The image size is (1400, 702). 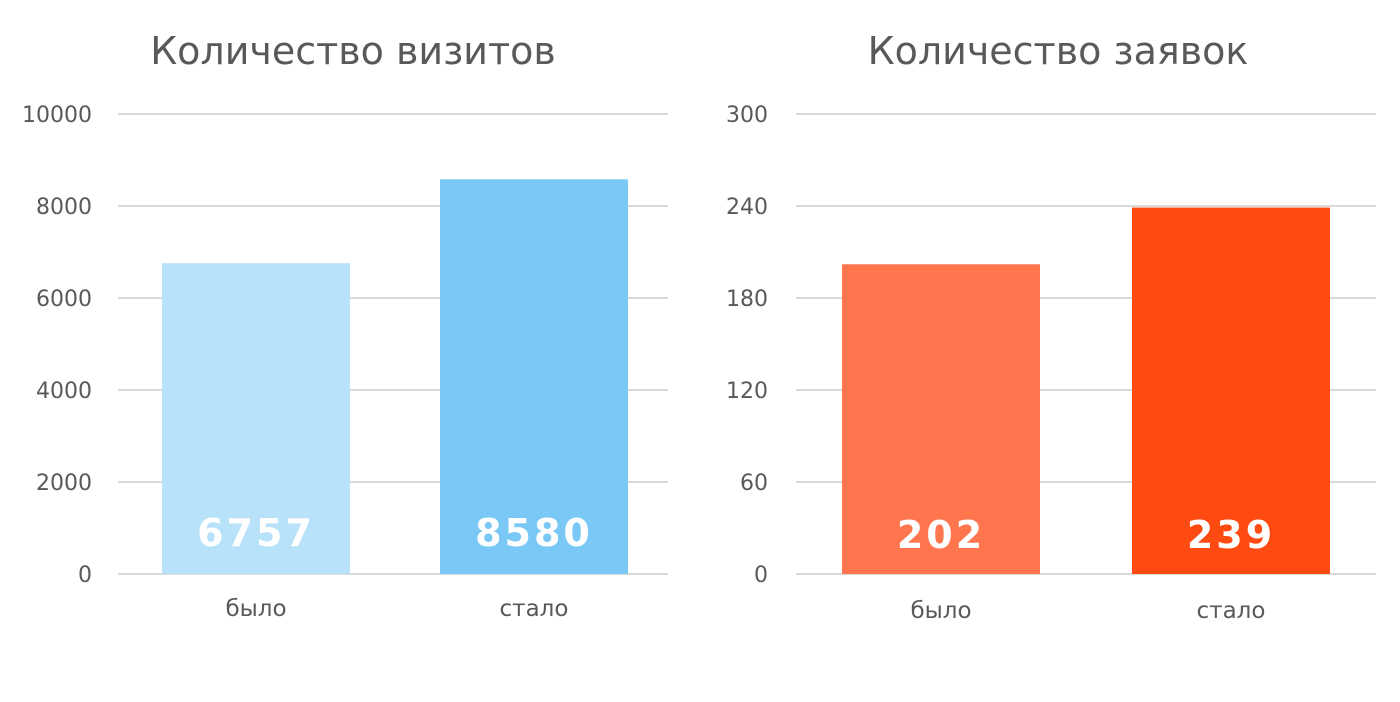 I want to click on requests-bar-before, so click(x=941, y=419).